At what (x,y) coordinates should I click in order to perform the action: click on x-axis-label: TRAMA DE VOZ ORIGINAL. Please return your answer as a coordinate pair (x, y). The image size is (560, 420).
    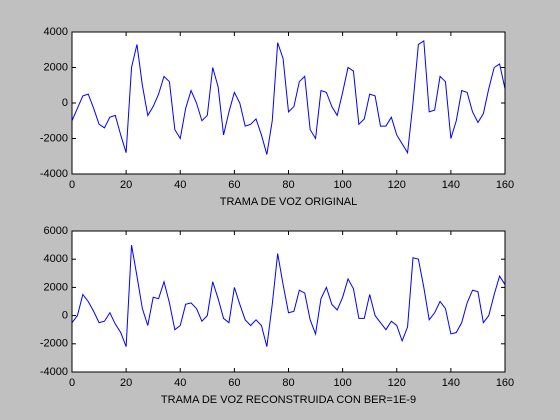
    Looking at the image, I should click on (289, 202).